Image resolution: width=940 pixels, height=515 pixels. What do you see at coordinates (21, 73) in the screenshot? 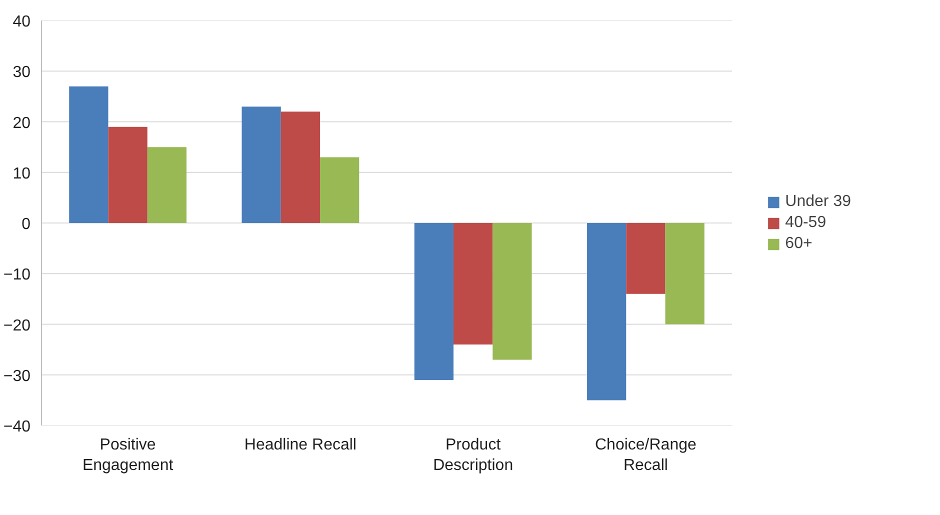
I see `y-tick-label: 30` at bounding box center [21, 73].